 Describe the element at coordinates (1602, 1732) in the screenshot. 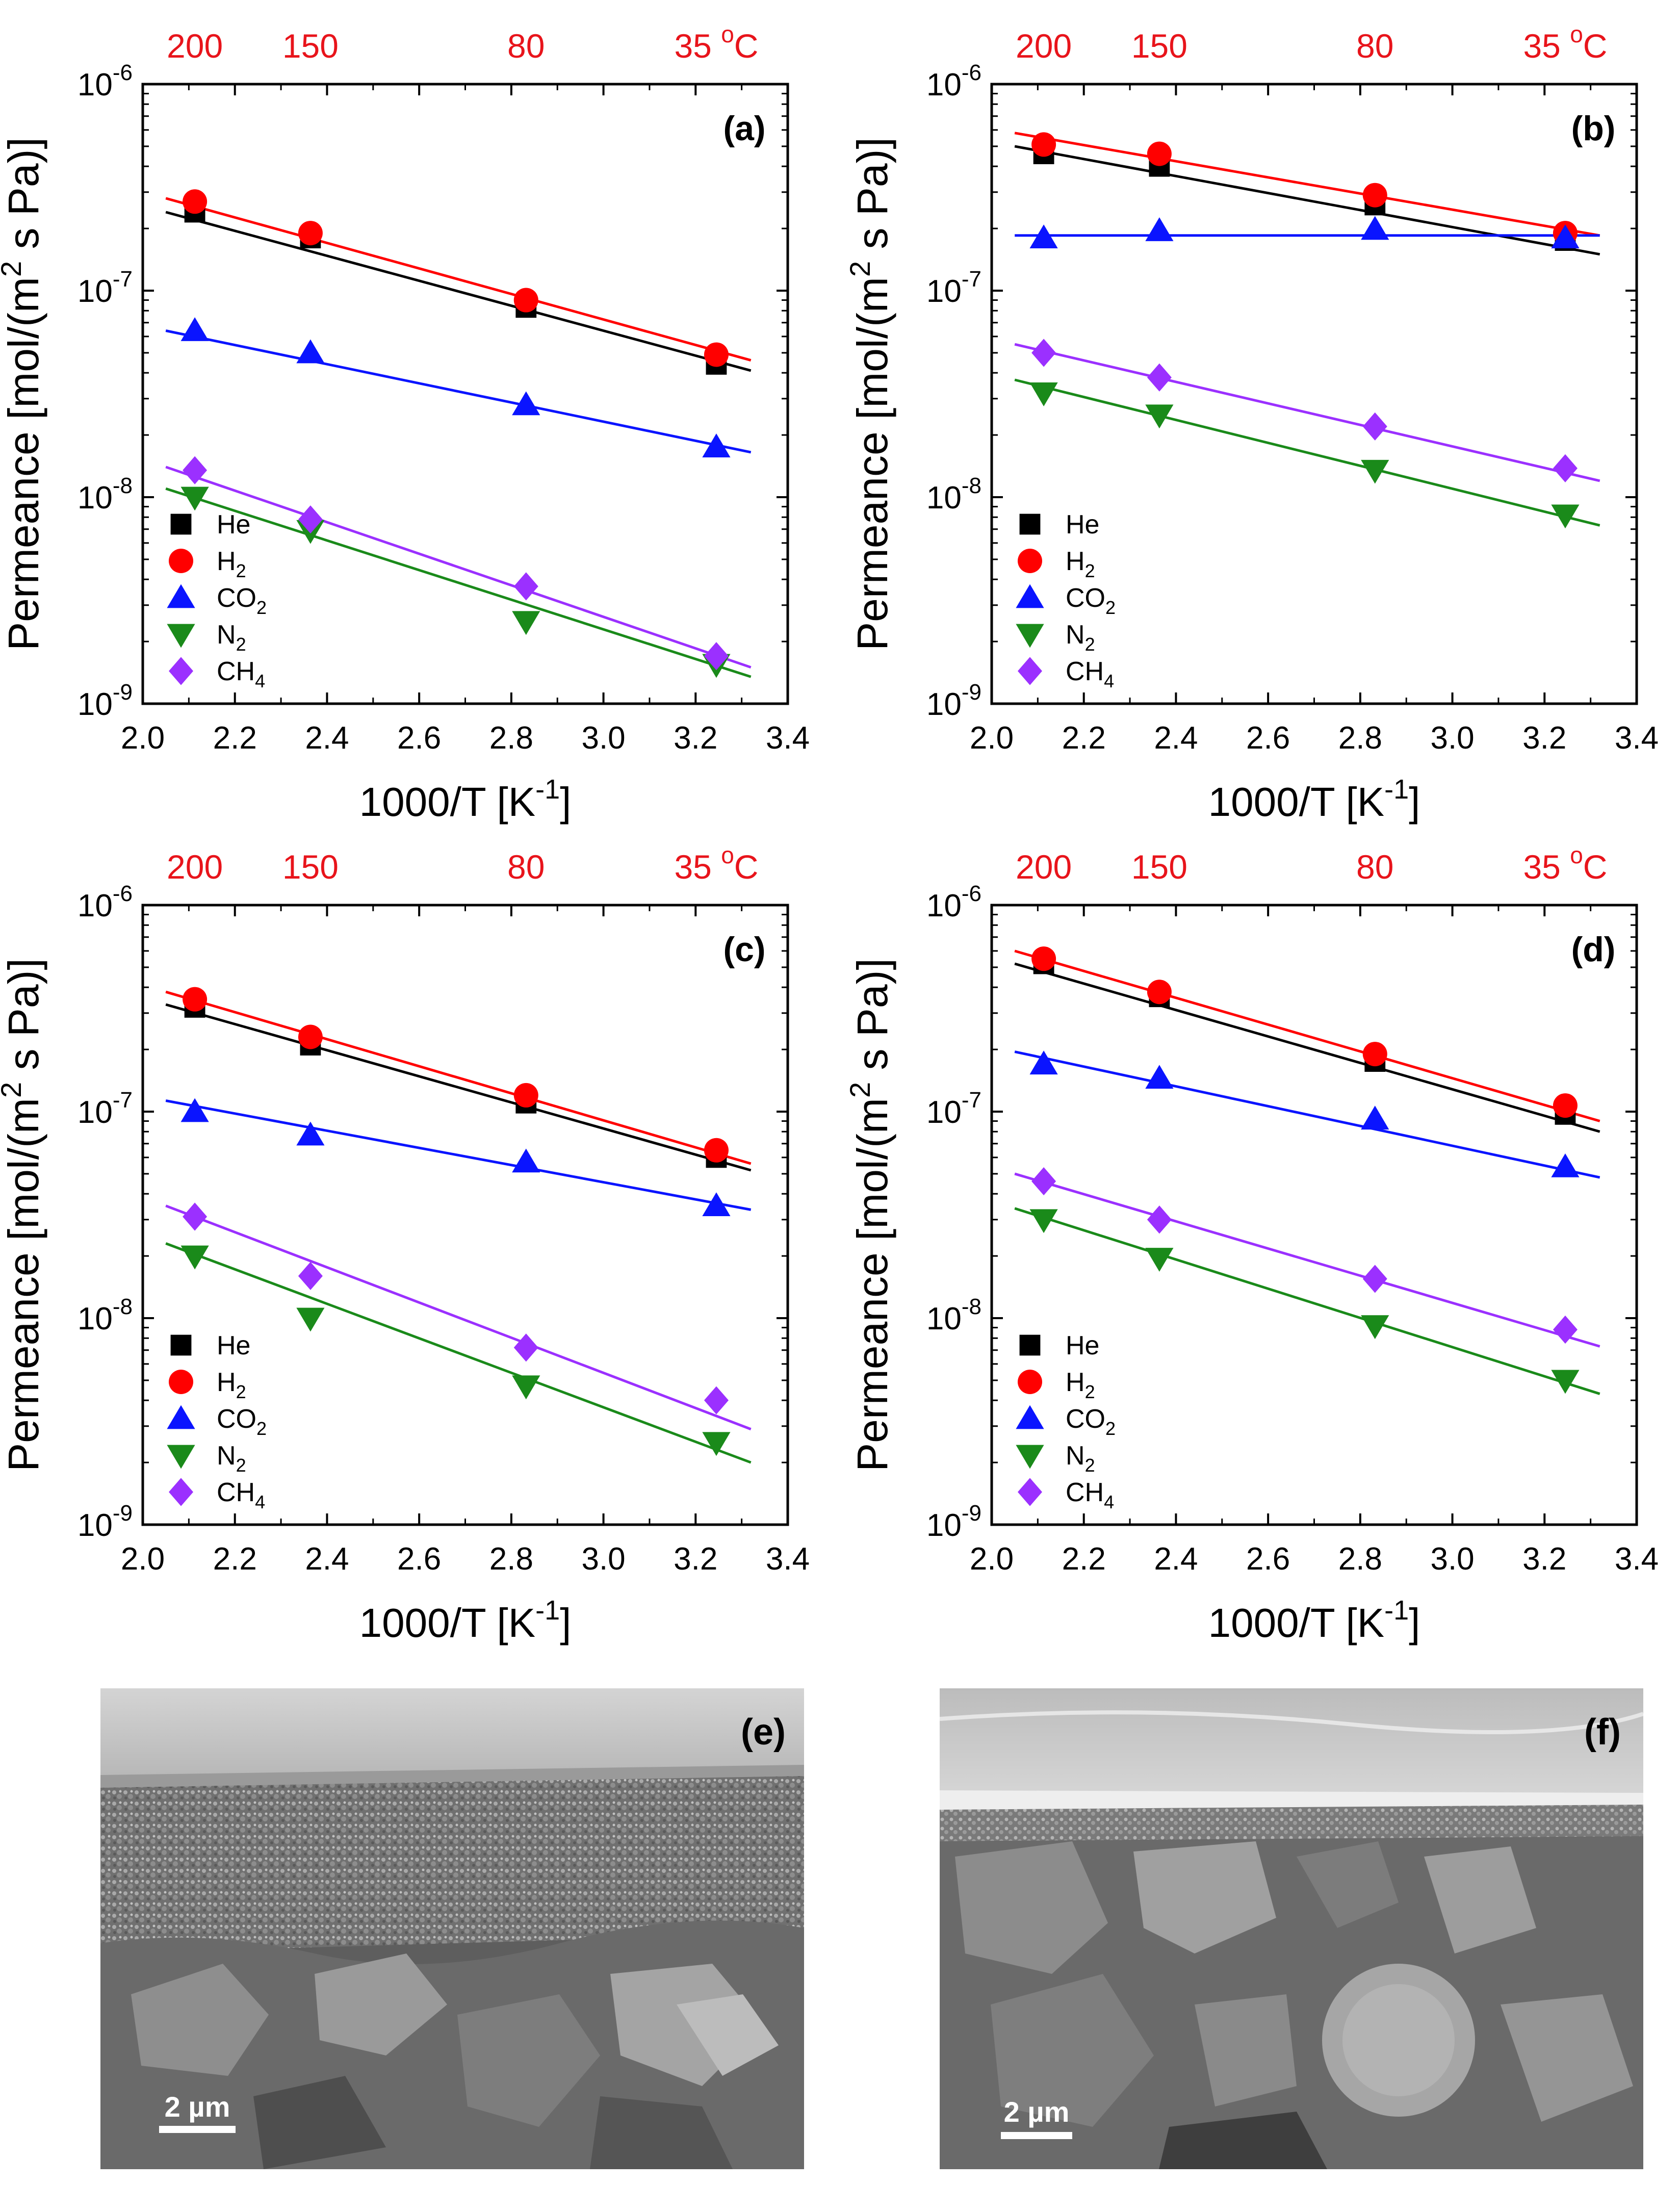

I see `panel-label-f: (f)` at that location.